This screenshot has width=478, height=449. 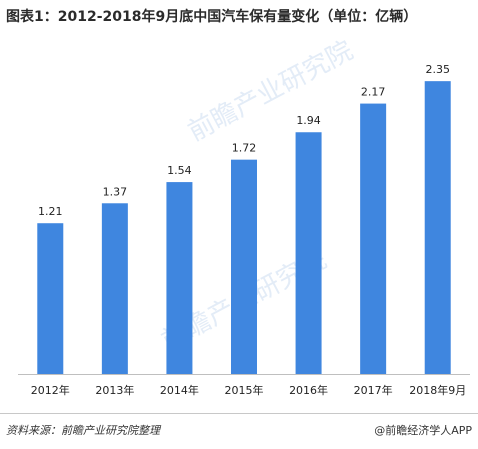 I want to click on x-tick-label-5: 2017年, so click(x=373, y=390).